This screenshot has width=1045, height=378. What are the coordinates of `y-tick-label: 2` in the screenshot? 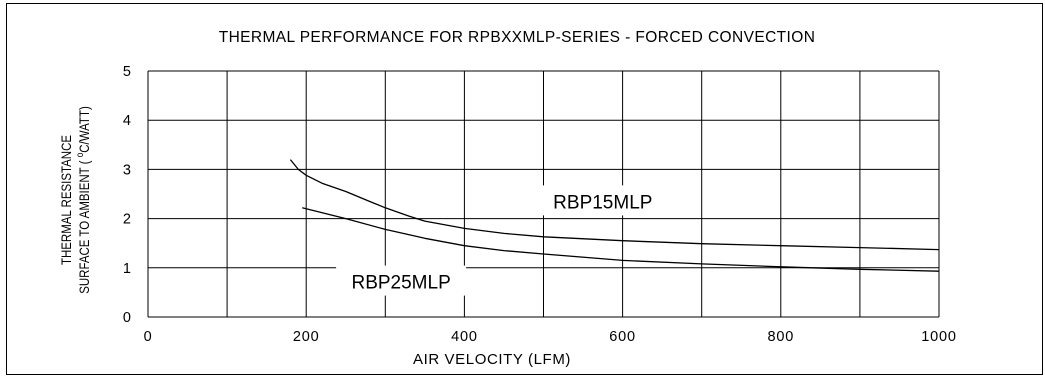 It's located at (127, 220).